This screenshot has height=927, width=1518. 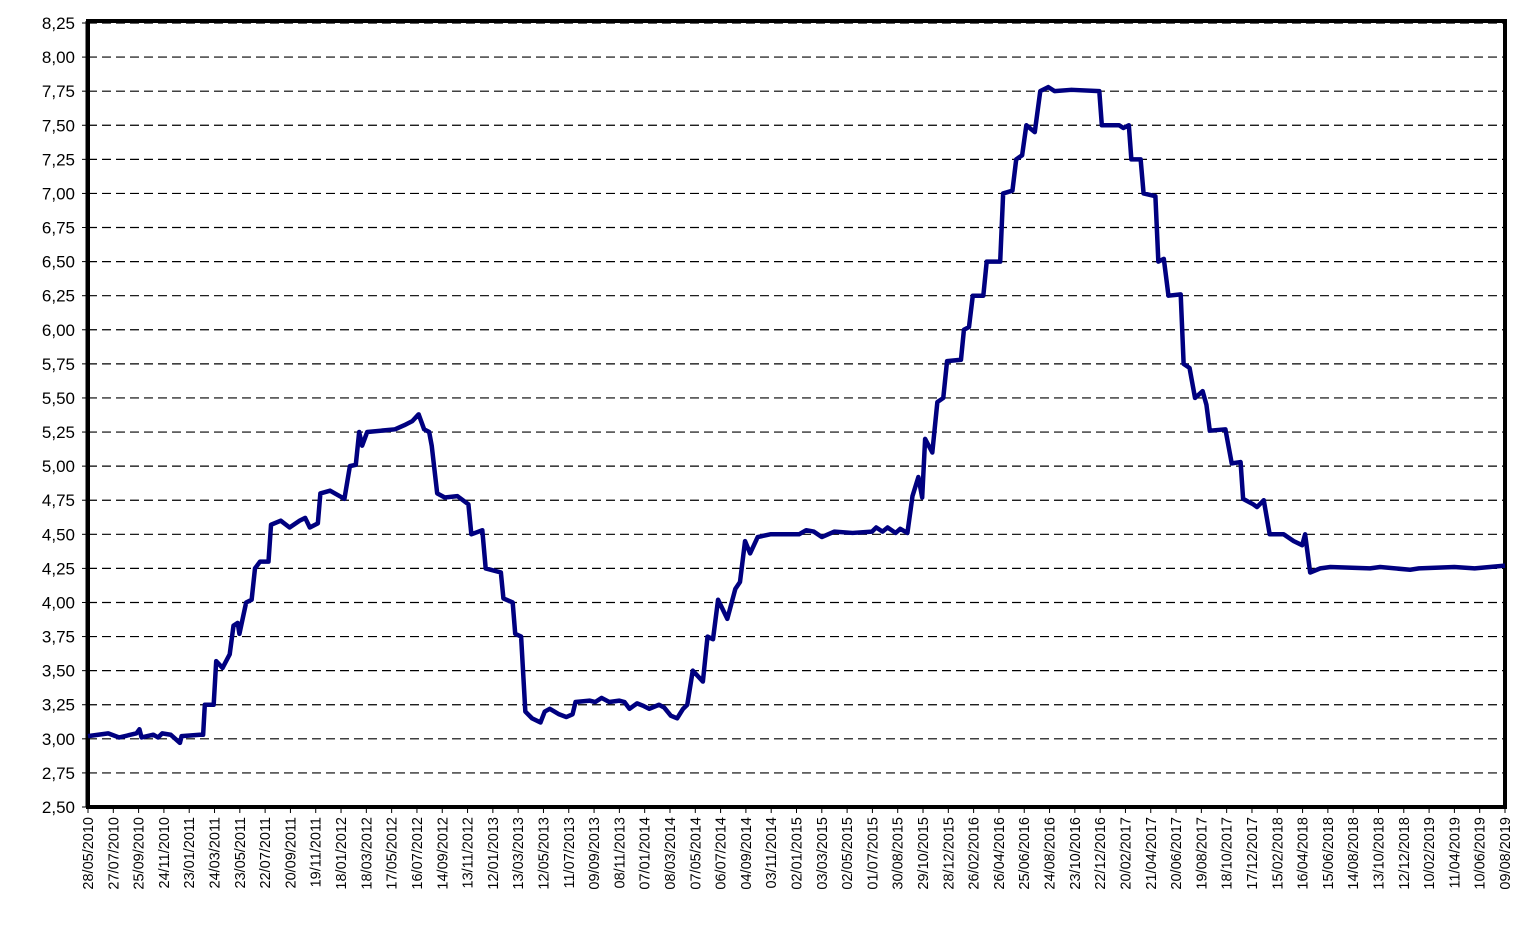 What do you see at coordinates (772, 853) in the screenshot?
I see `x-tick-label: 03/11/2014` at bounding box center [772, 853].